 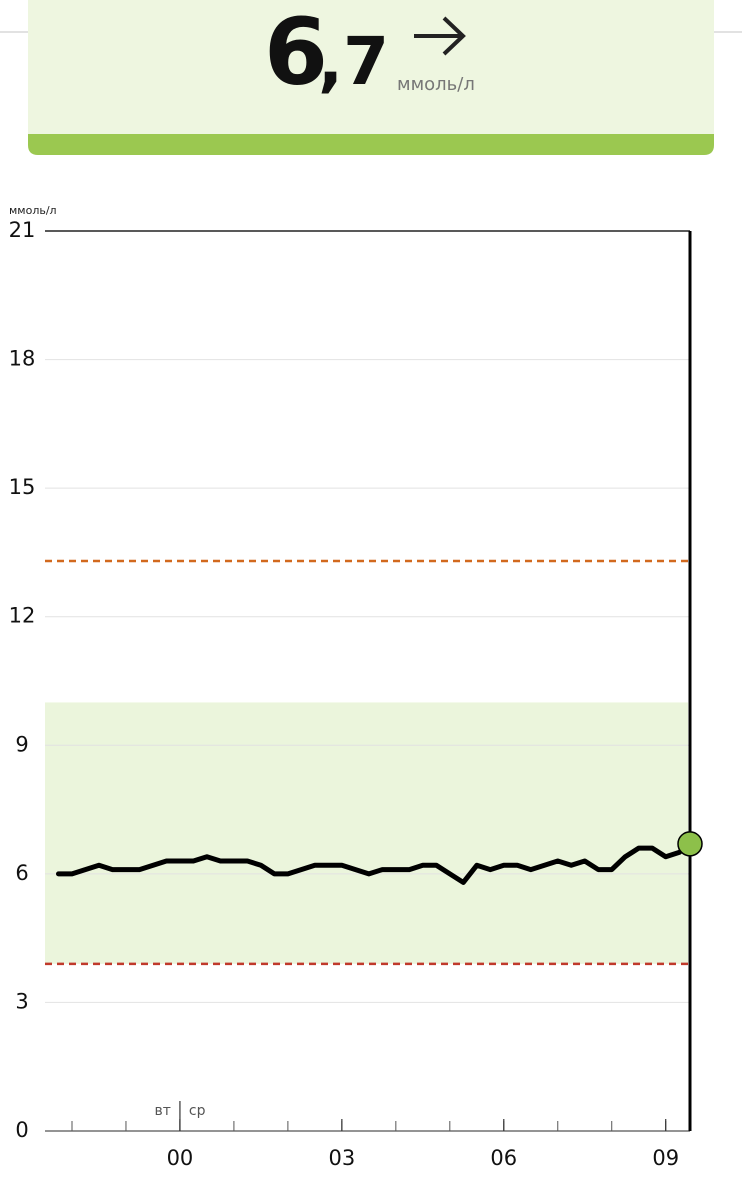 I want to click on y-tick-label: 21, so click(x=22, y=230).